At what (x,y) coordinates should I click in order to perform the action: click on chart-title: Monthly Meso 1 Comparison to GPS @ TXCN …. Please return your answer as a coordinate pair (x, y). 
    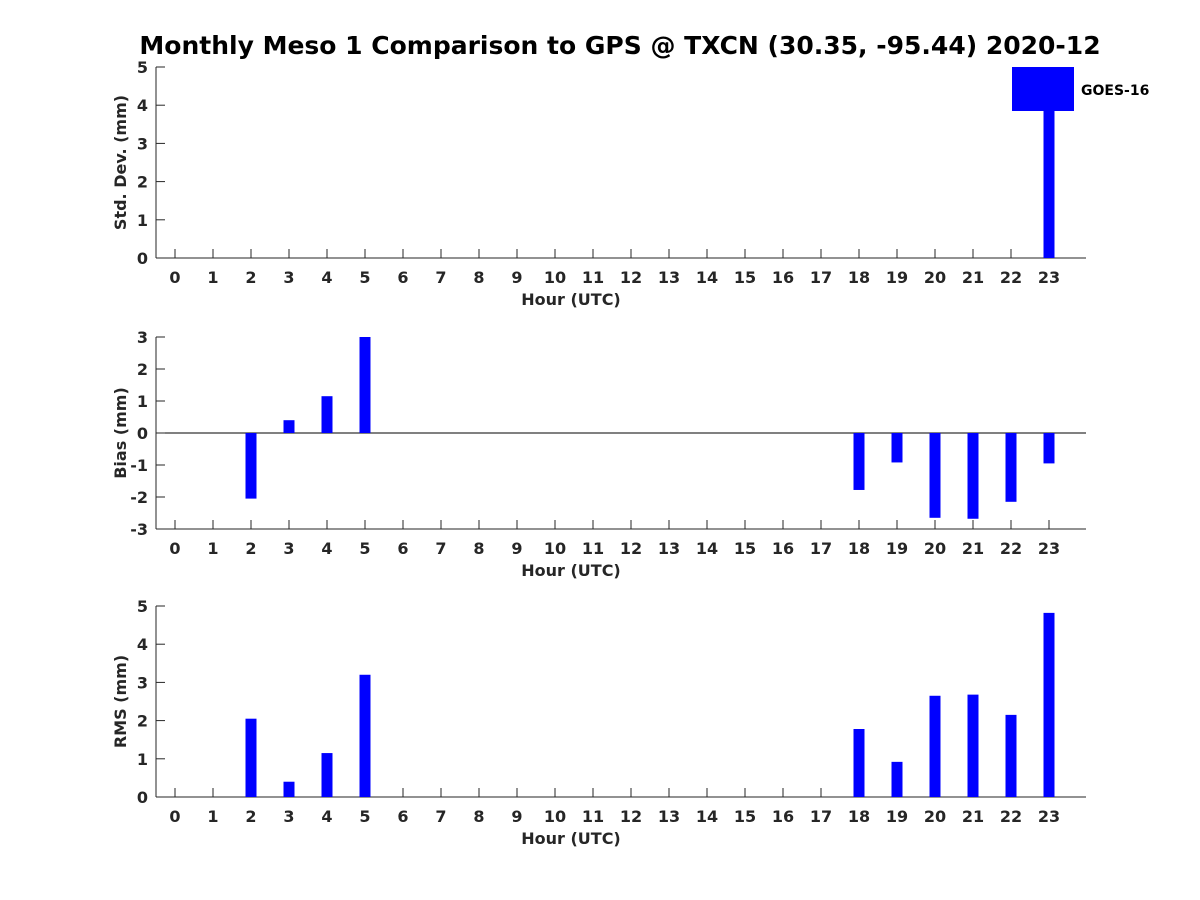
    Looking at the image, I should click on (619, 45).